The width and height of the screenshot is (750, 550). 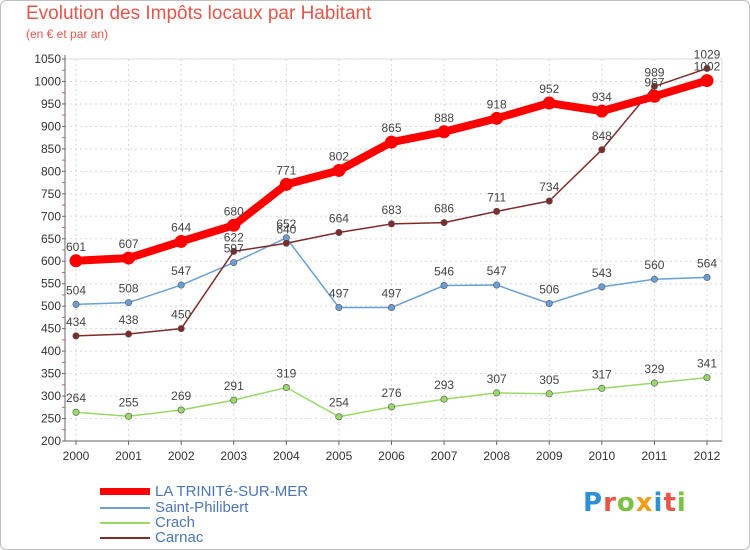 What do you see at coordinates (51, 261) in the screenshot?
I see `y-tick-label: 600` at bounding box center [51, 261].